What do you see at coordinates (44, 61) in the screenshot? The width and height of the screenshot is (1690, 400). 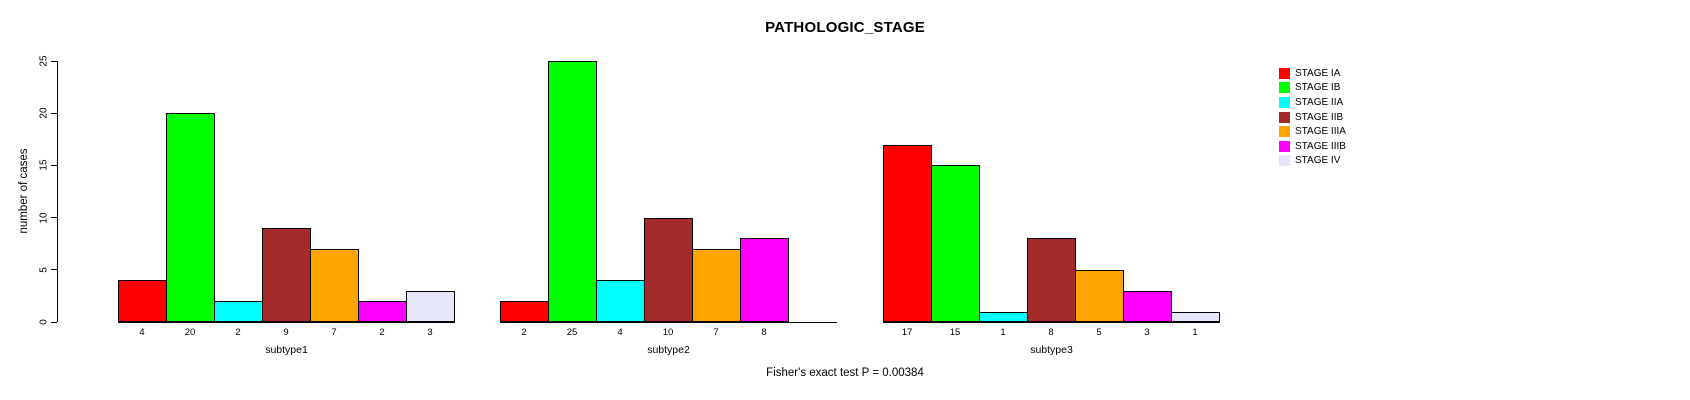 I see `y-axis-tick-label: 25` at bounding box center [44, 61].